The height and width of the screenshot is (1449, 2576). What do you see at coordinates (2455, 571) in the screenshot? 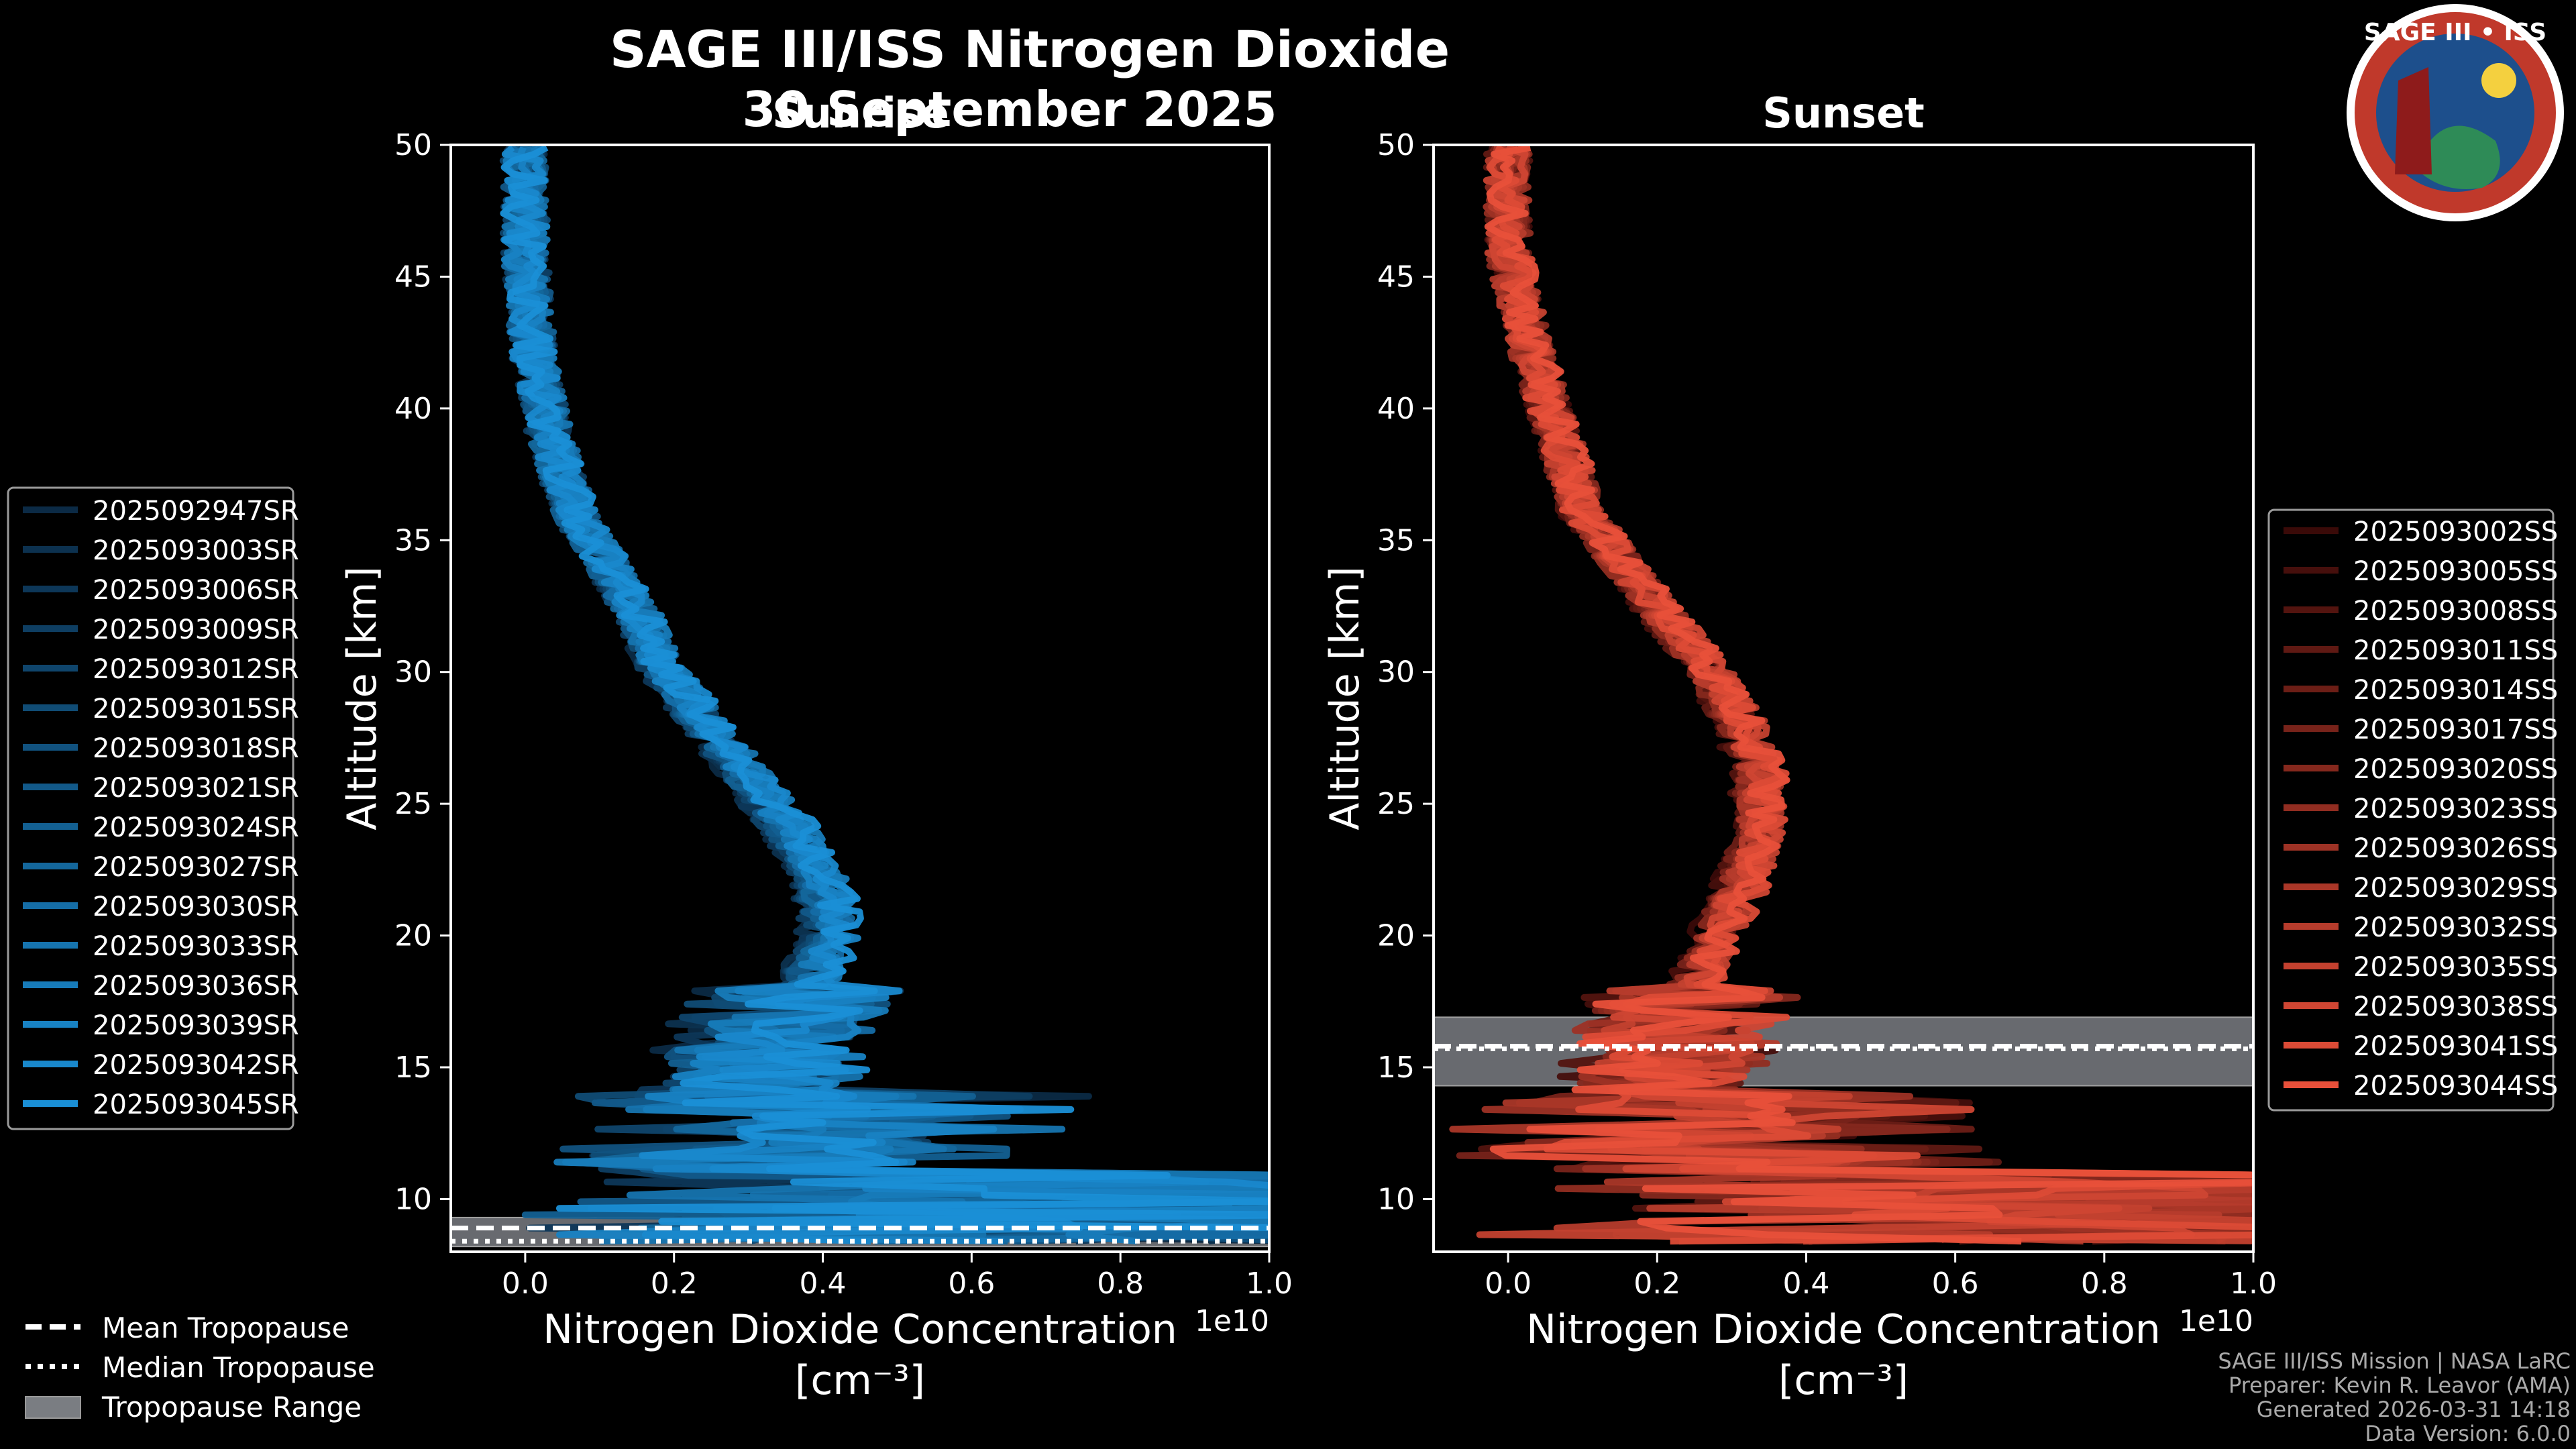
I see `legend-label: 2025093005SS` at bounding box center [2455, 571].